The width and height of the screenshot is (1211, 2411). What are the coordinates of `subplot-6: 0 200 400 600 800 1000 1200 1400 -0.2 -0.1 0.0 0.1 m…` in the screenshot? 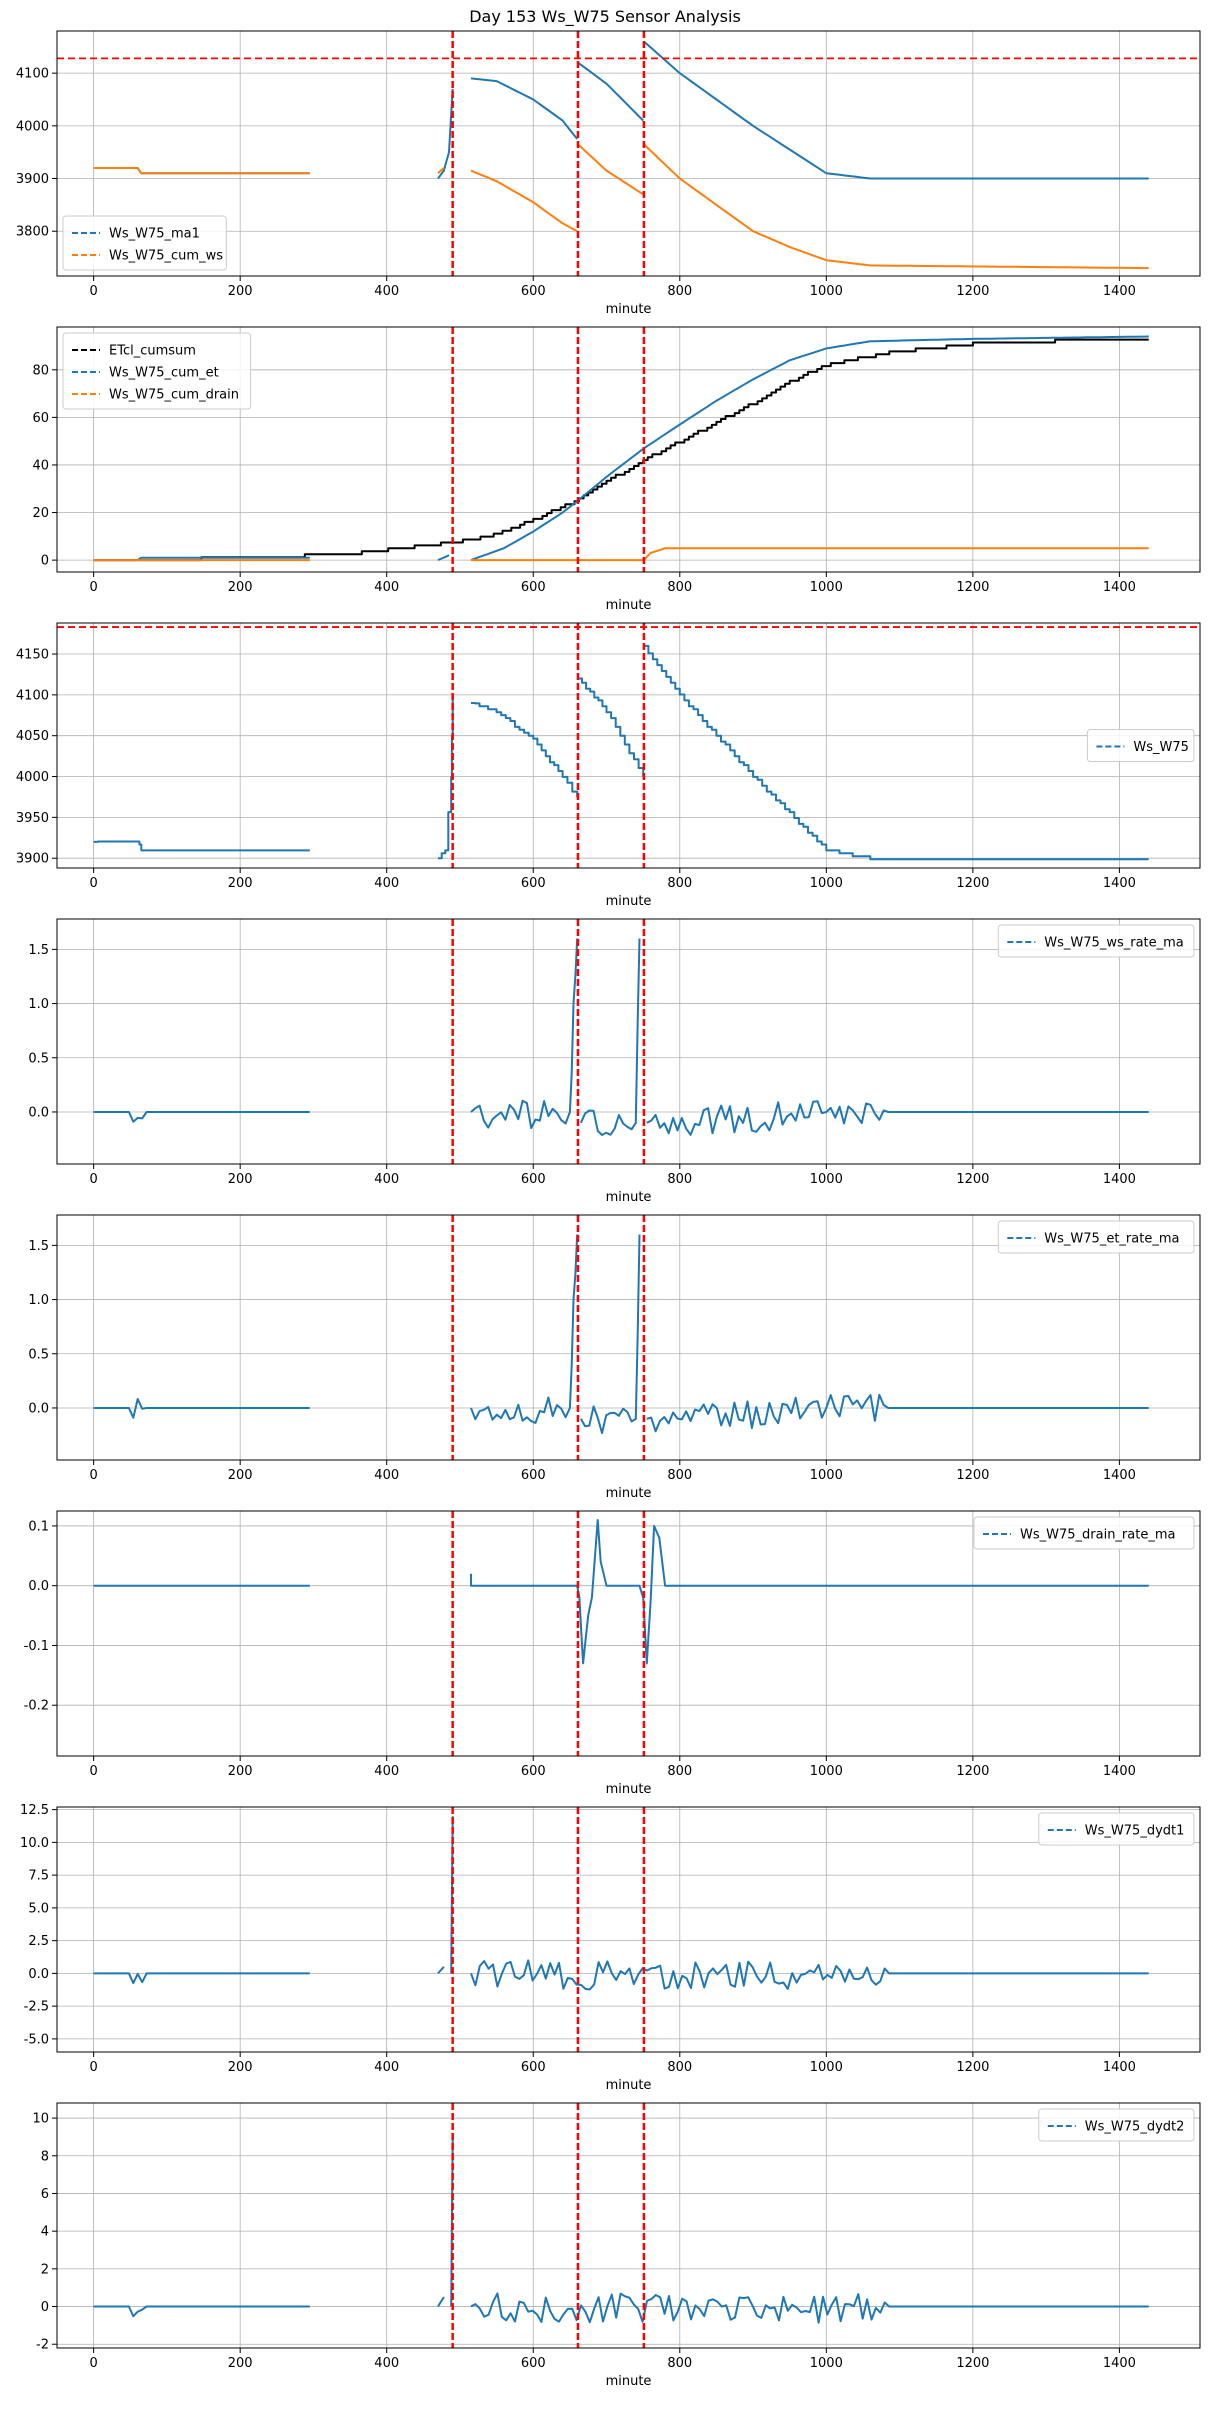 It's located at (612, 1653).